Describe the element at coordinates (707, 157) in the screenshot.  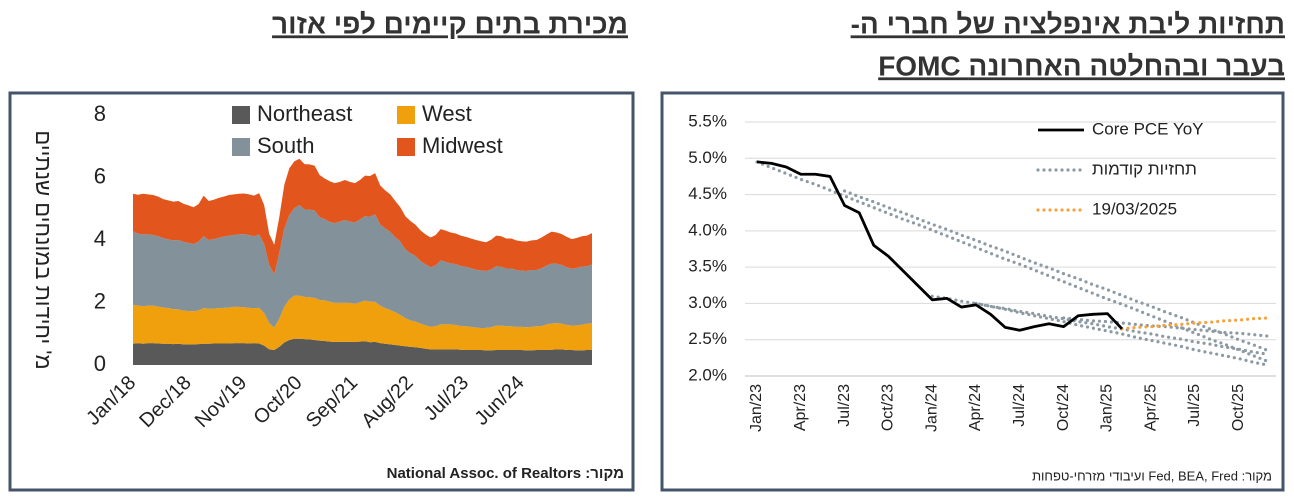
I see `y-tick-label: 5.0%` at that location.